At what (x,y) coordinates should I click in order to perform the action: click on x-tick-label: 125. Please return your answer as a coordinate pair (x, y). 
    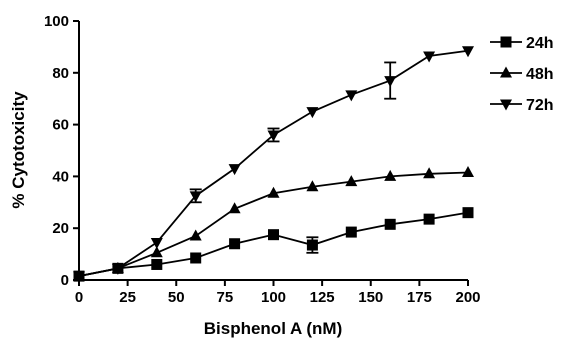
    Looking at the image, I should click on (322, 297).